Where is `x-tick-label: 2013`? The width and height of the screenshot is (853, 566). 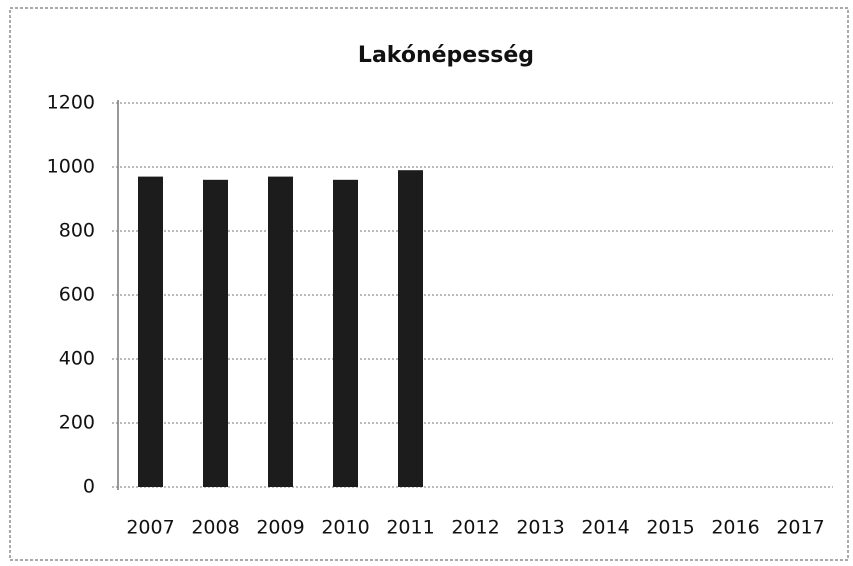 x-tick-label: 2013 is located at coordinates (540, 528).